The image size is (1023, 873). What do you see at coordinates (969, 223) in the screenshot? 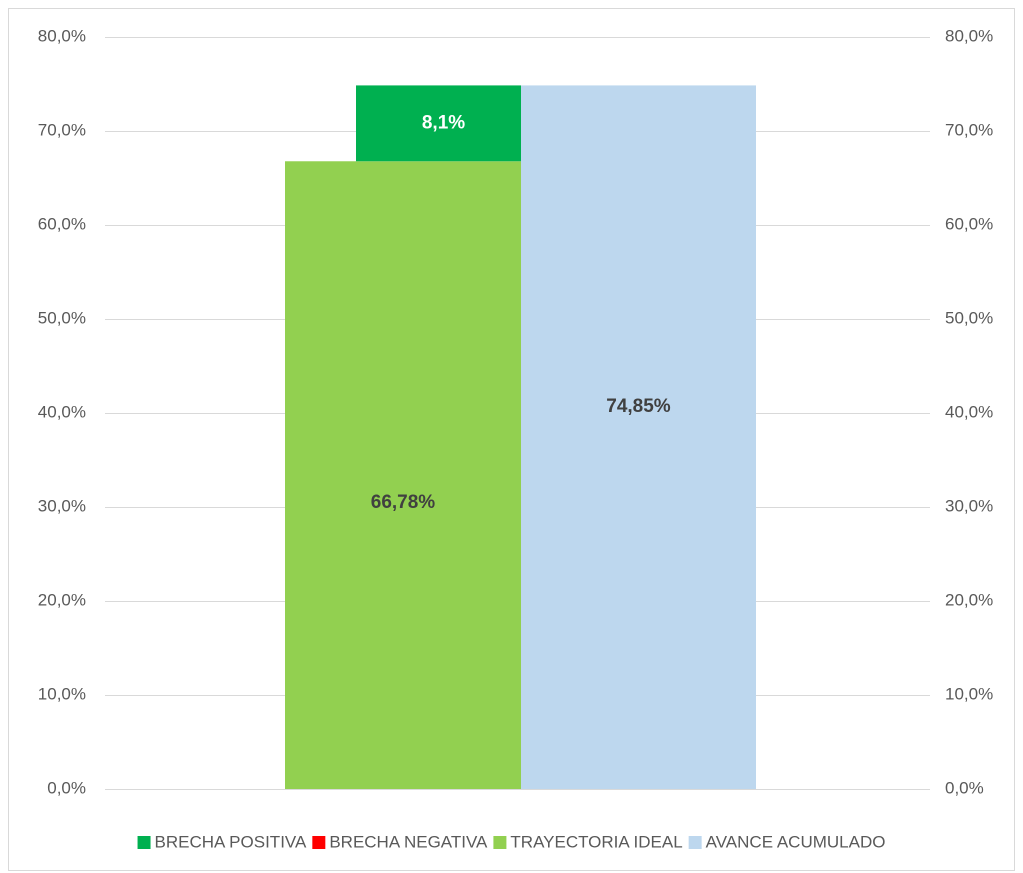
I see `y2-tick-label: 60,0%` at bounding box center [969, 223].